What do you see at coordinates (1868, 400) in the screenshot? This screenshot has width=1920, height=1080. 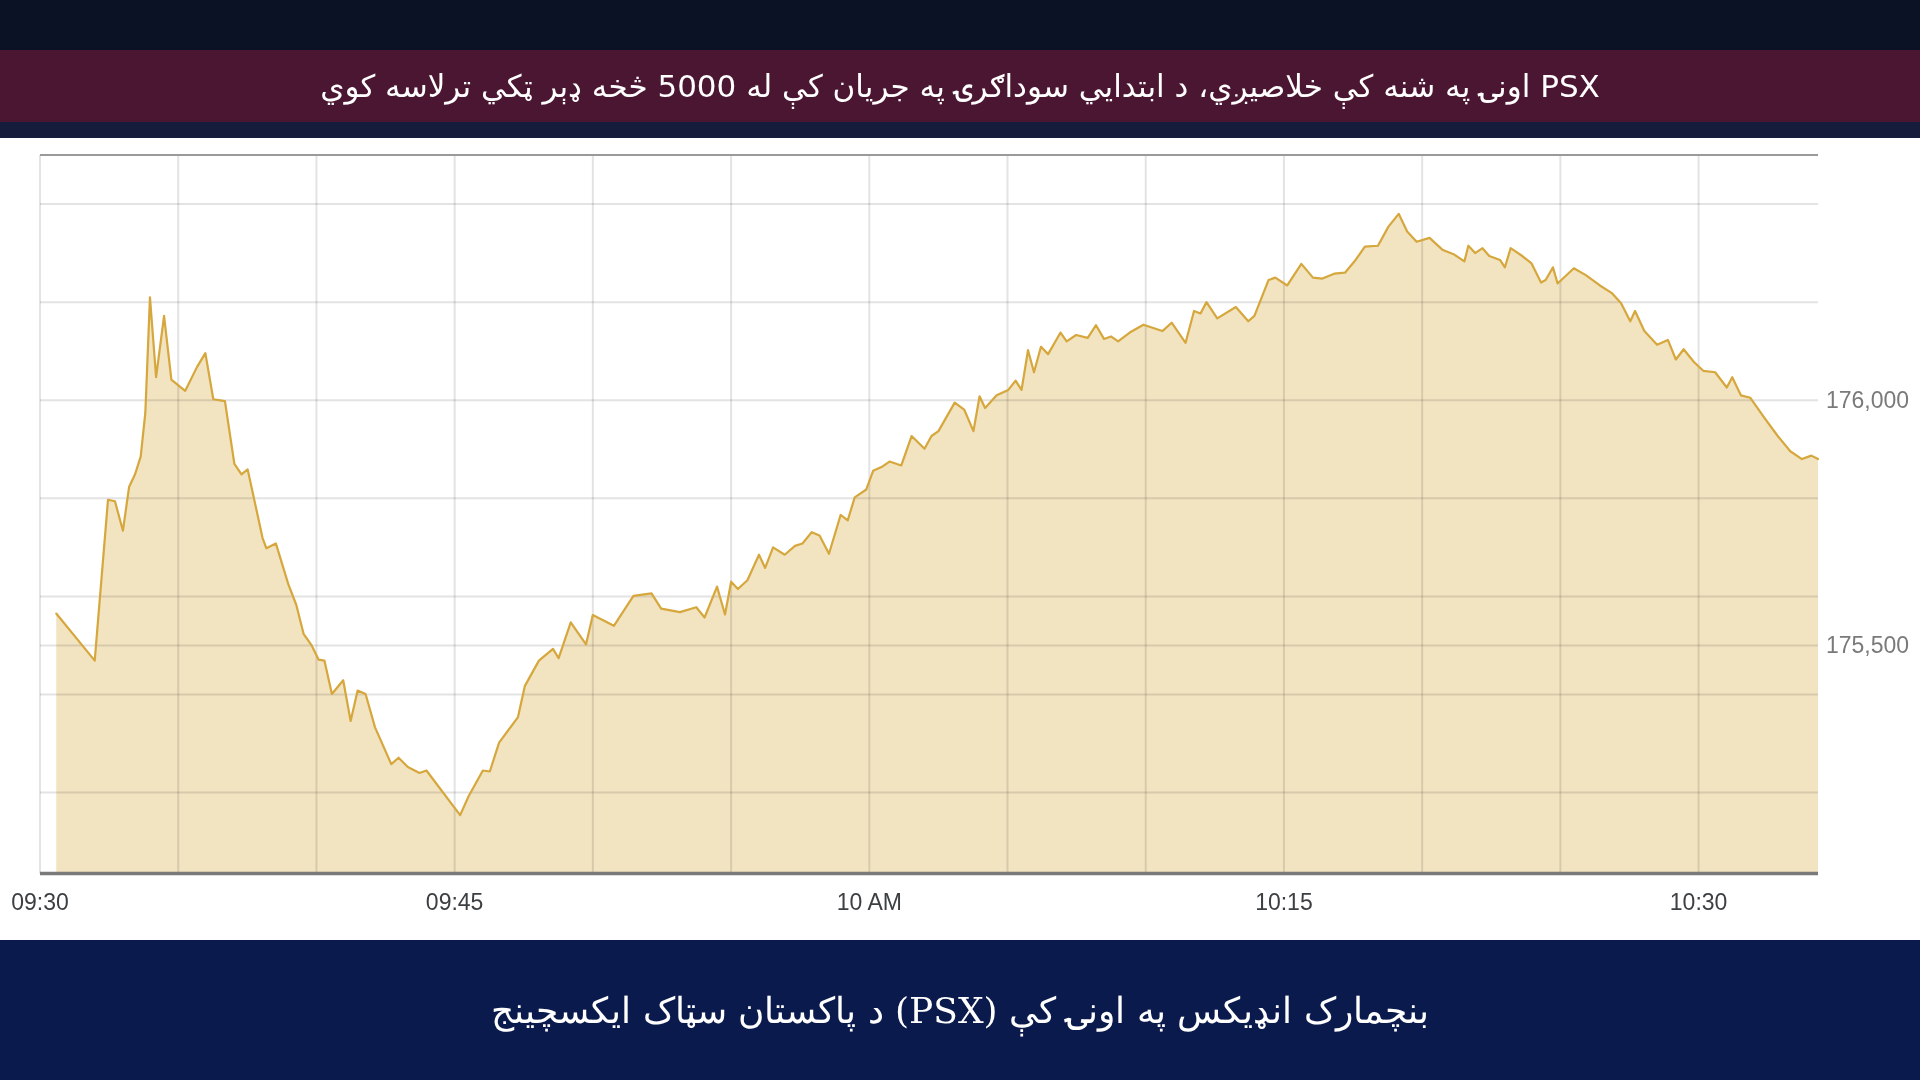 I see `y-tick-label: 176,000` at bounding box center [1868, 400].